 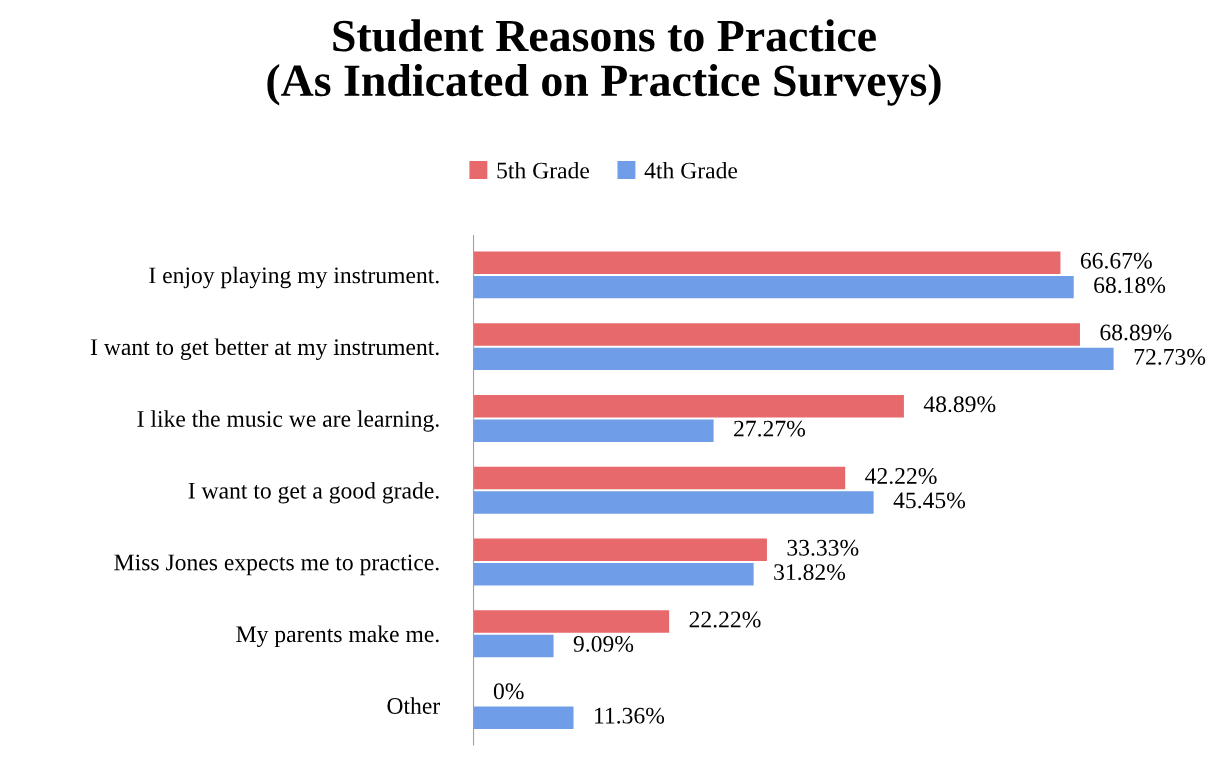 I want to click on y-tick-label: My parents make me., so click(x=337, y=636).